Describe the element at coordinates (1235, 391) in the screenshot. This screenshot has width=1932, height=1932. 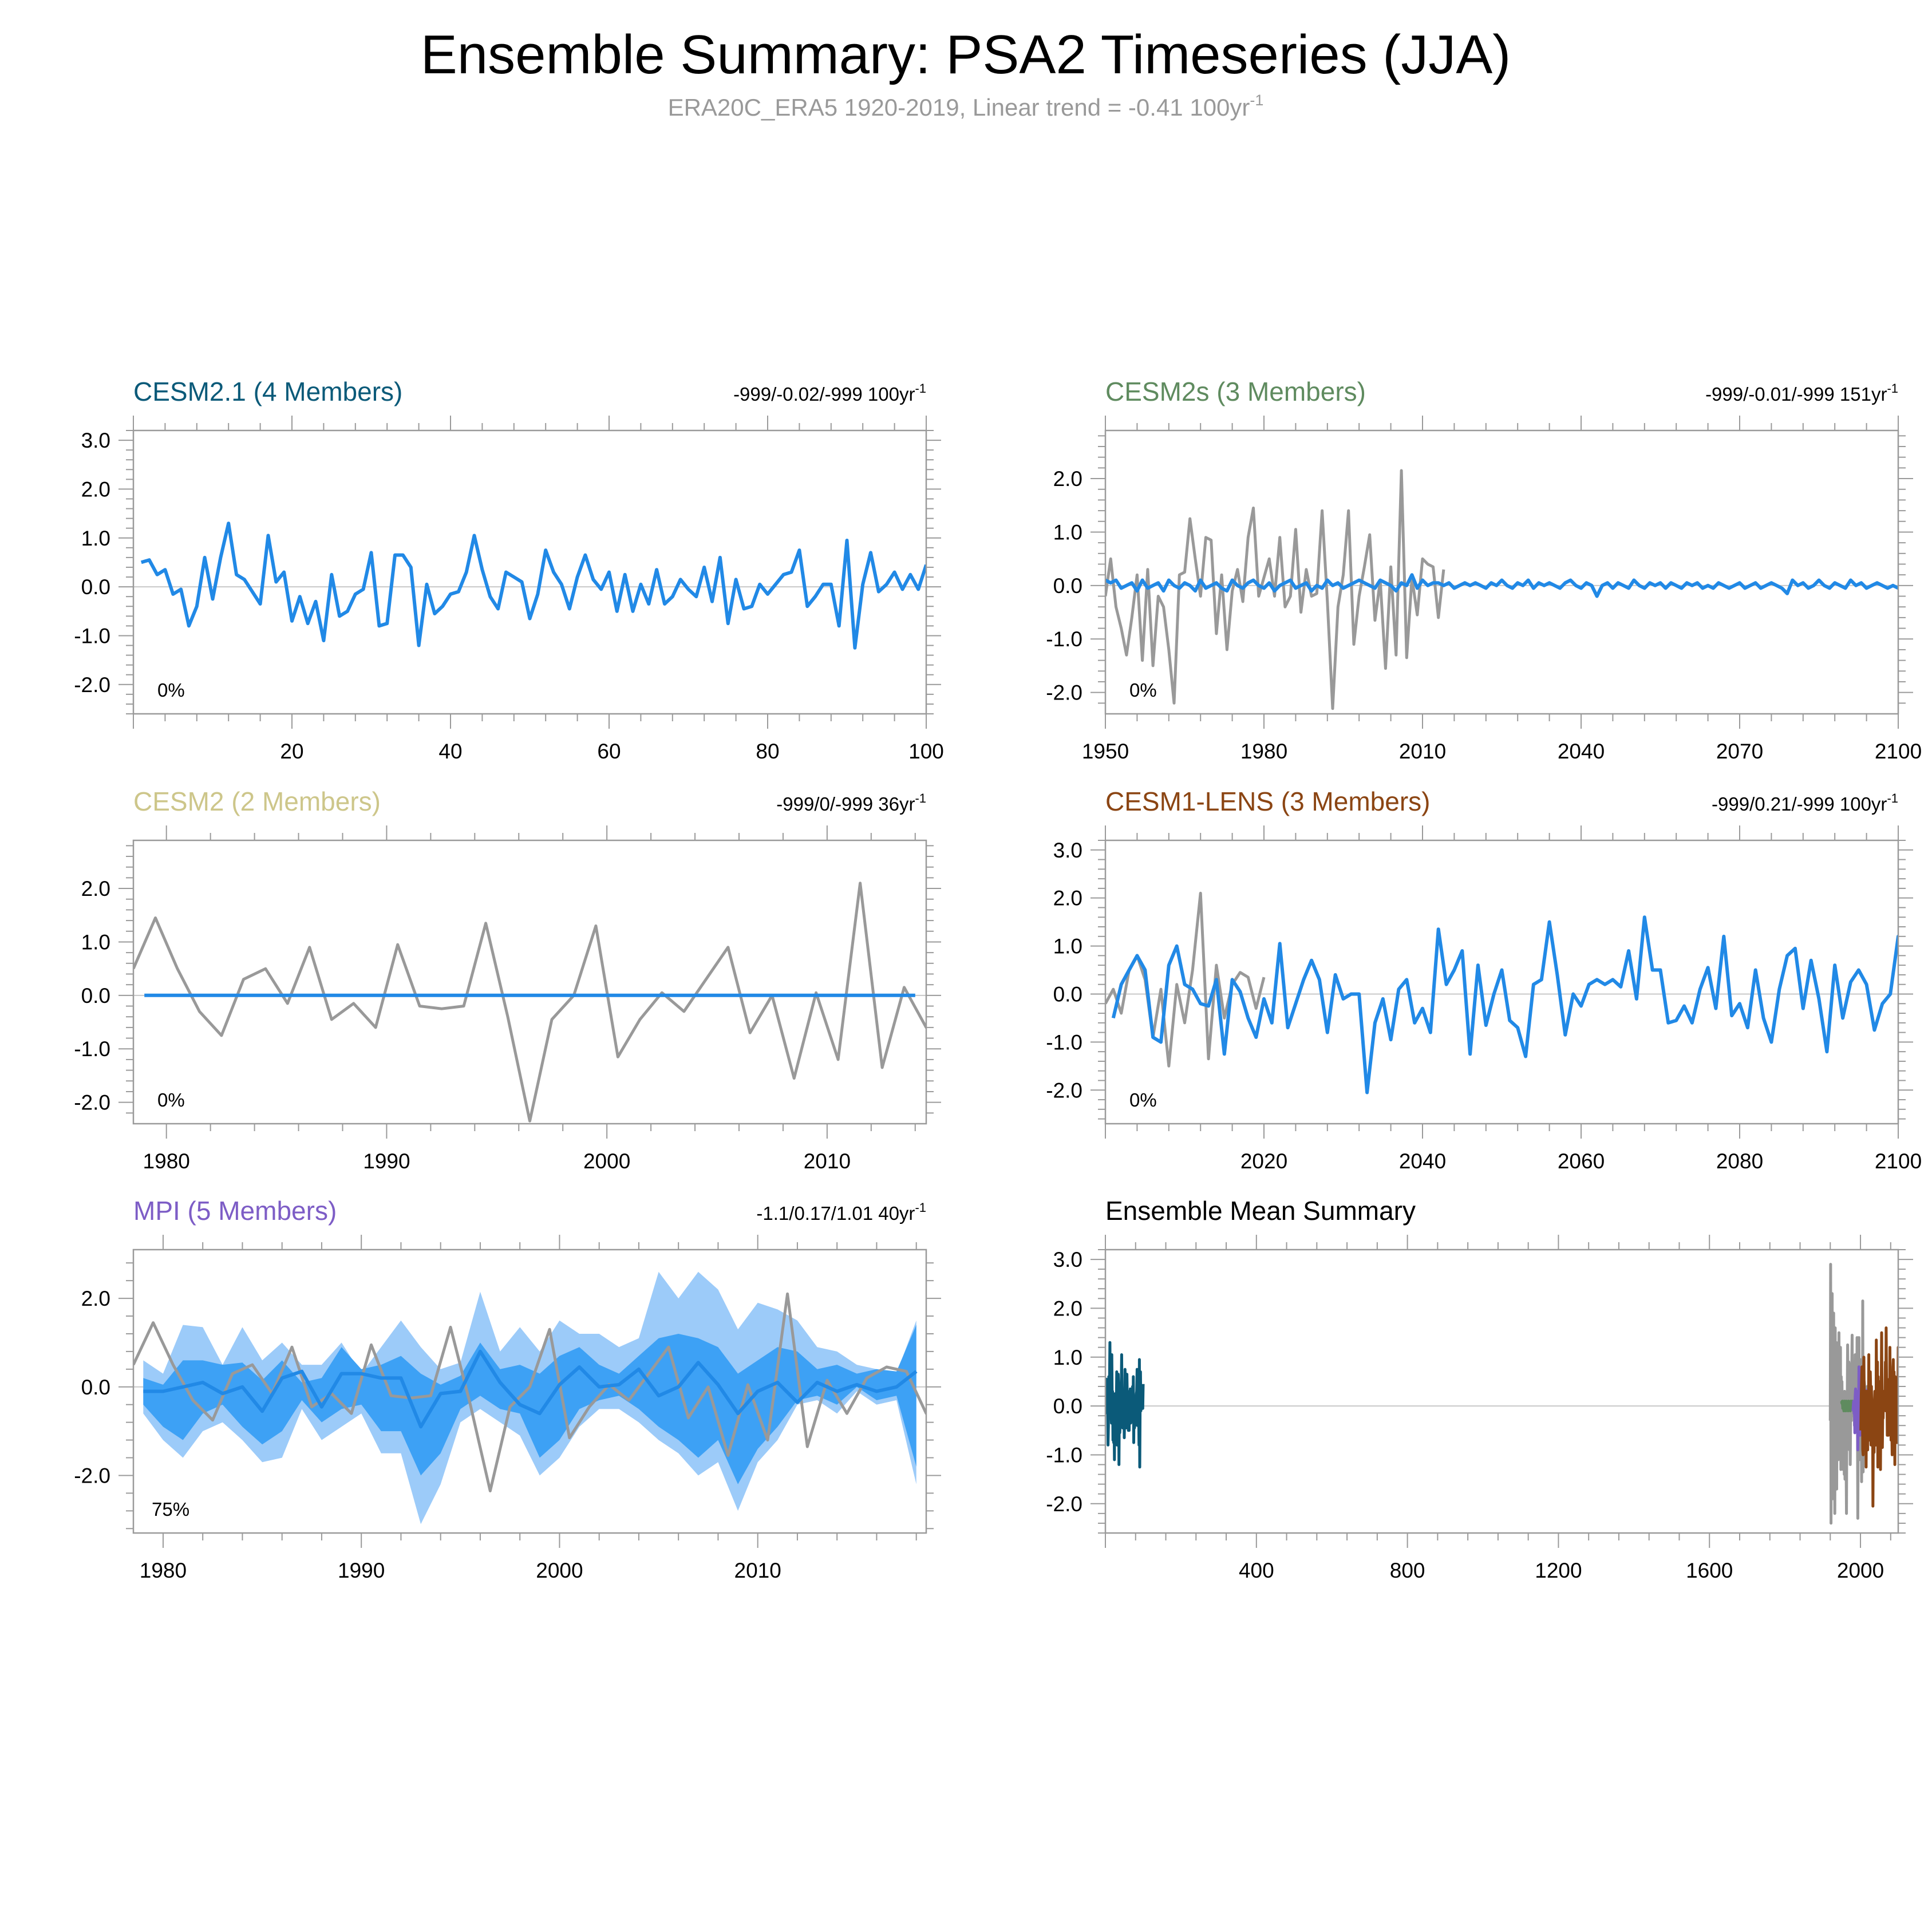
I see `panel-title-cesm2s: CESM2s (3 Members)` at that location.